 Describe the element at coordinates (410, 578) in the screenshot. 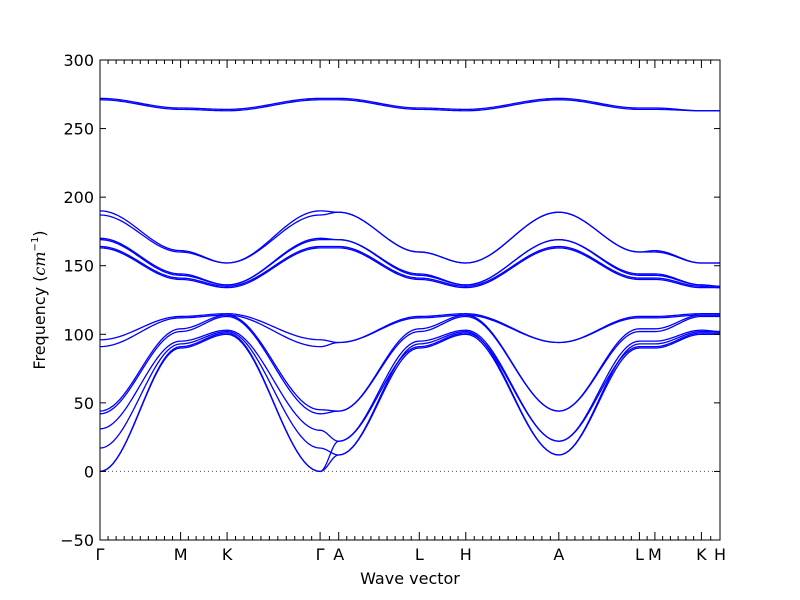

I see `x-axis-label: Wave vector` at that location.